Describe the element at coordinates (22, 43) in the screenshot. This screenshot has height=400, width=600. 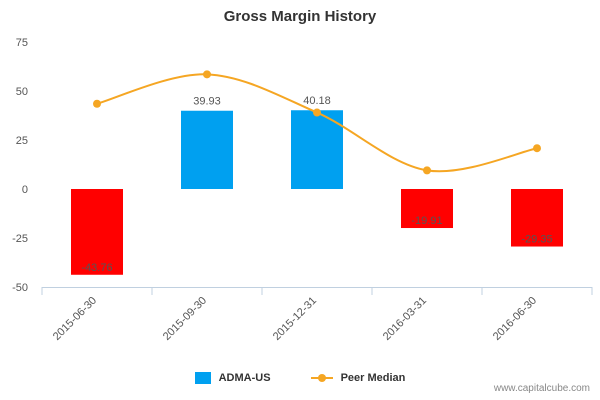
I see `y-tick-label: 75` at that location.